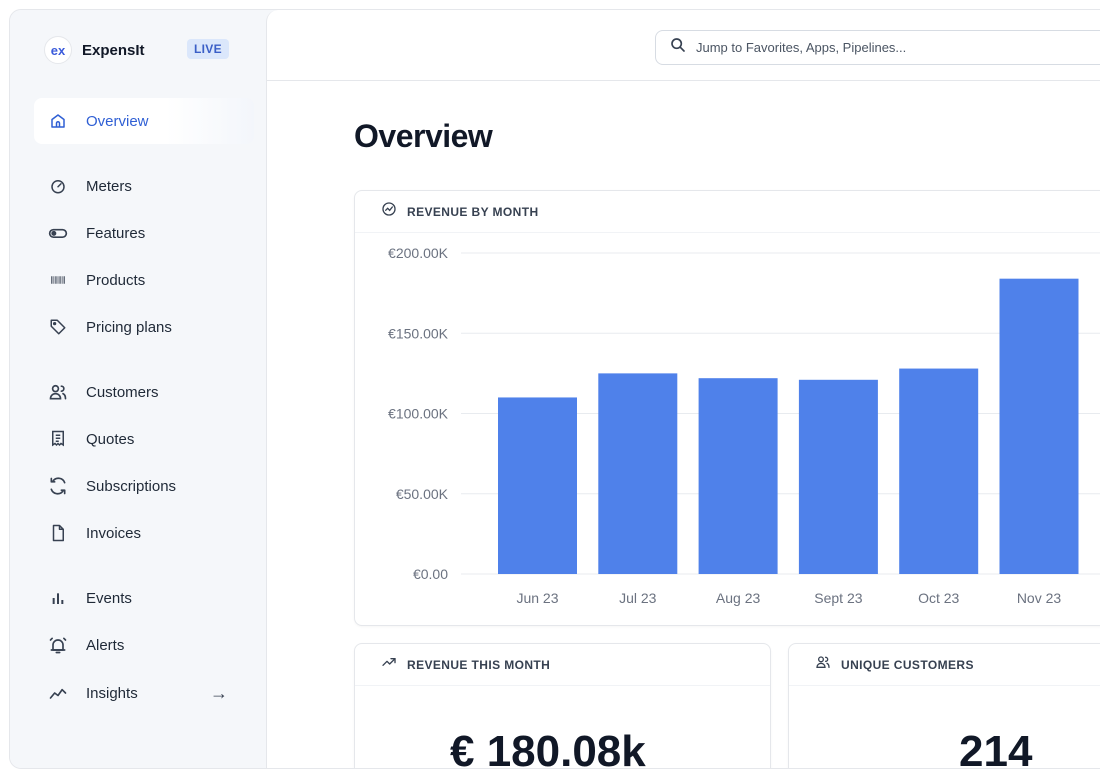 This screenshot has width=1100, height=769. Describe the element at coordinates (58, 486) in the screenshot. I see `refresh-icon` at that location.